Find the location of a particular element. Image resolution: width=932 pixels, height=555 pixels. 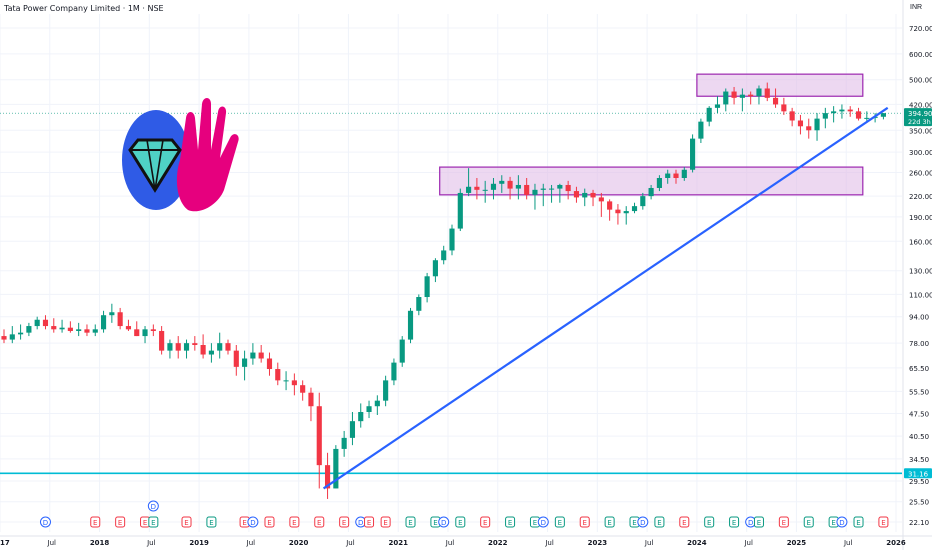

y-tick-label: 600.00 is located at coordinates (920, 55).